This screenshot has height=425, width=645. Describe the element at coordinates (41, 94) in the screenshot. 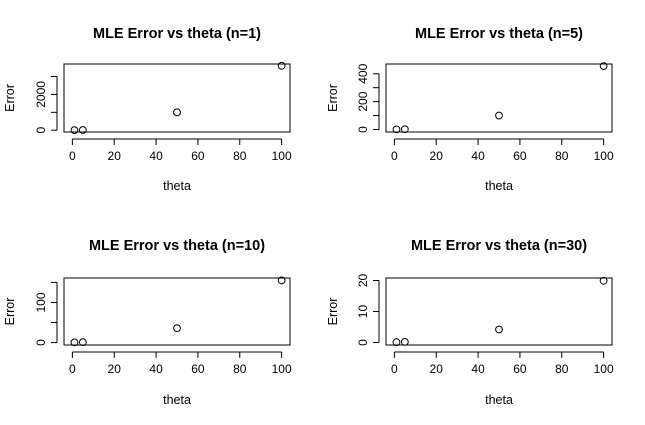

I see `y-tick-label: 2000` at that location.